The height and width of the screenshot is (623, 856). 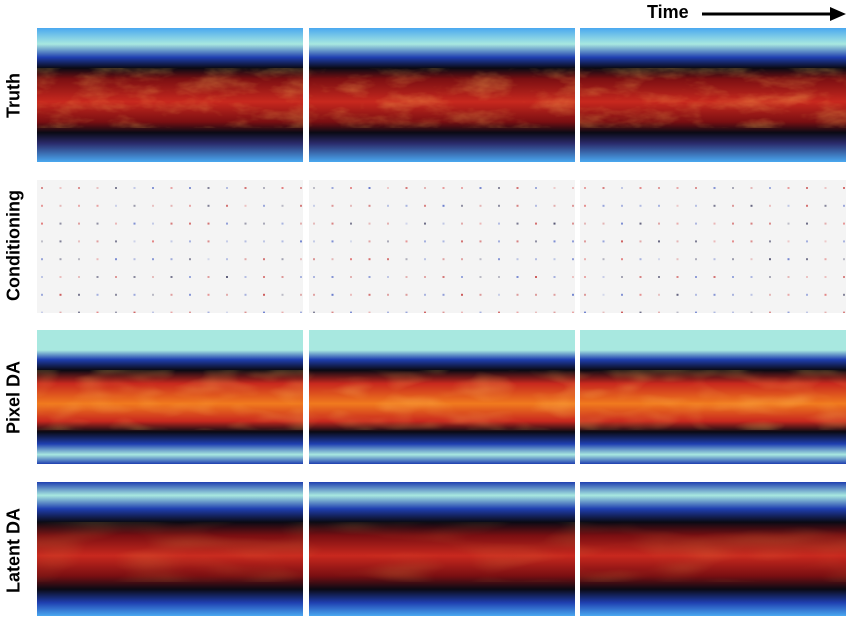 What do you see at coordinates (13, 550) in the screenshot?
I see `row-label-latent-da: Latent DA` at bounding box center [13, 550].